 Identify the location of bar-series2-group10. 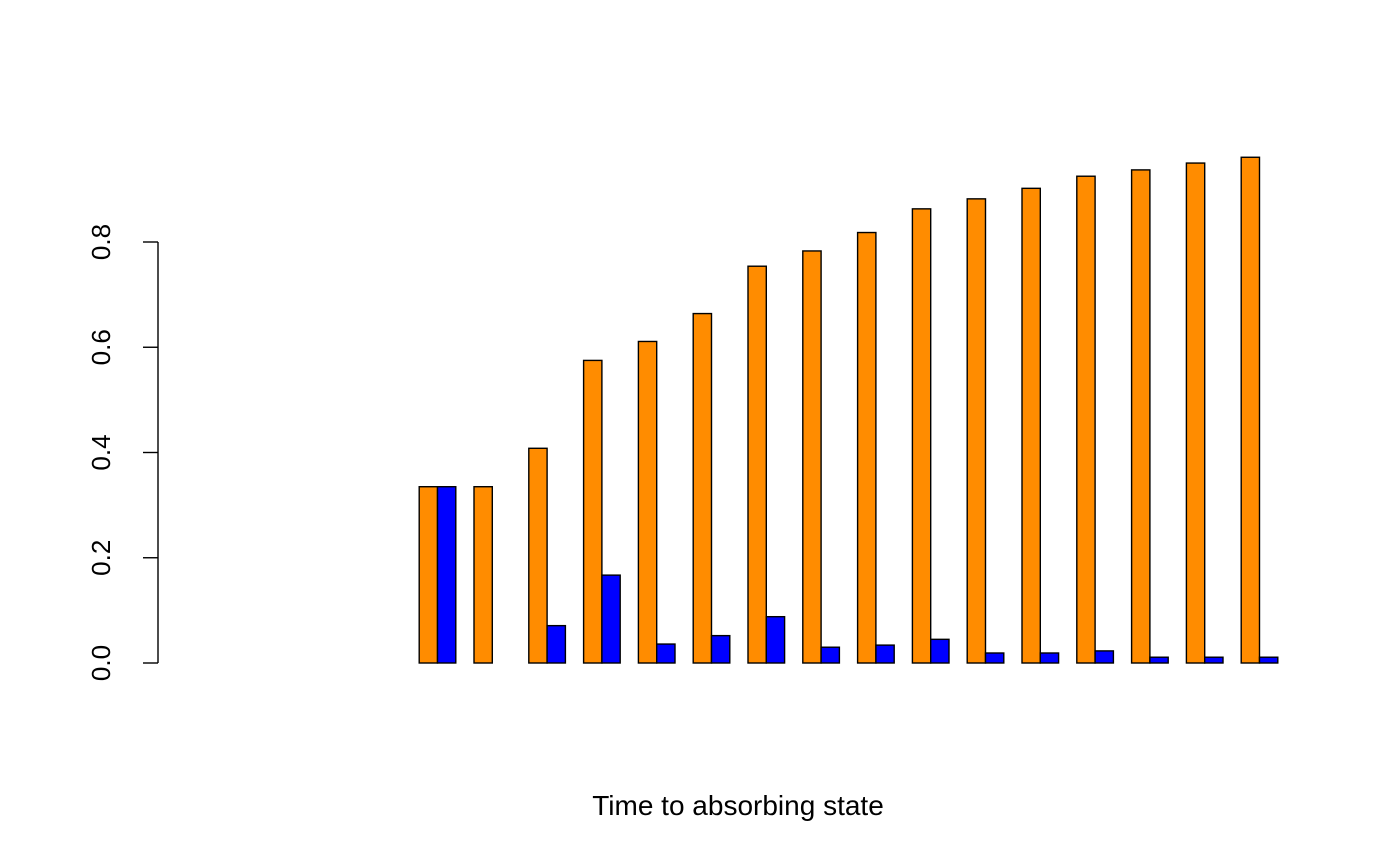
(720, 649).